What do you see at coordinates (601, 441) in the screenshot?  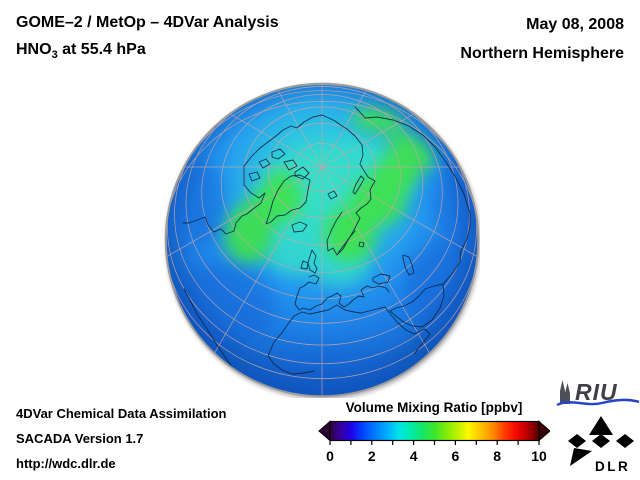 I see `dlr-emblem-icon` at bounding box center [601, 441].